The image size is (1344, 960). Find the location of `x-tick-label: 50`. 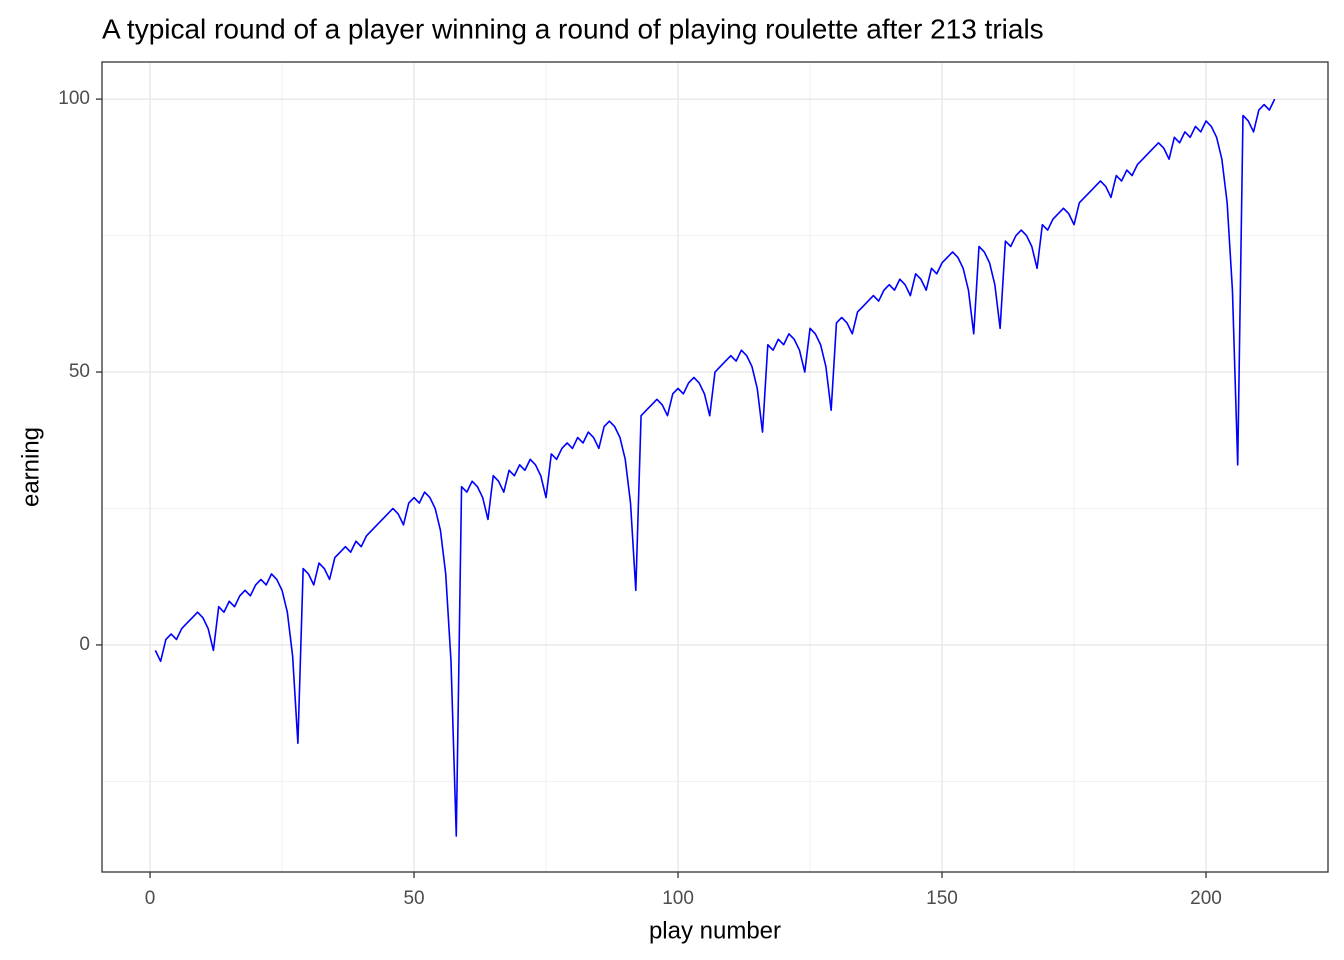

x-tick-label: 50 is located at coordinates (413, 898).